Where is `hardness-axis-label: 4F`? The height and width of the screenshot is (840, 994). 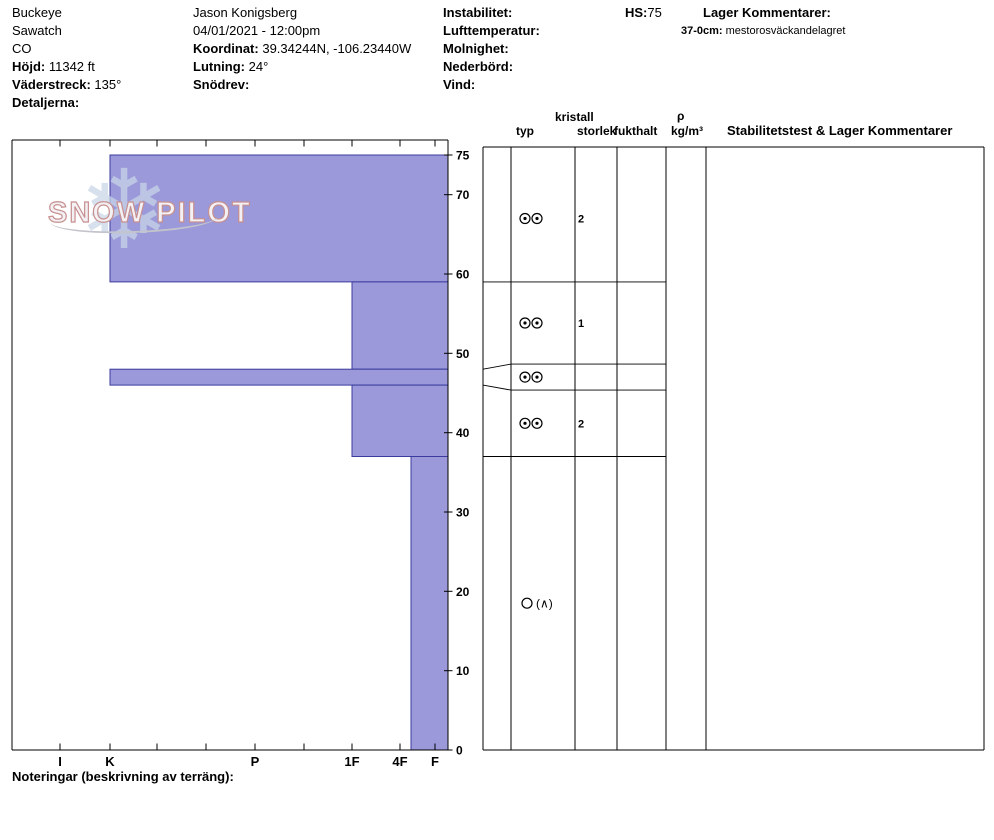
hardness-axis-label: 4F is located at coordinates (399, 761).